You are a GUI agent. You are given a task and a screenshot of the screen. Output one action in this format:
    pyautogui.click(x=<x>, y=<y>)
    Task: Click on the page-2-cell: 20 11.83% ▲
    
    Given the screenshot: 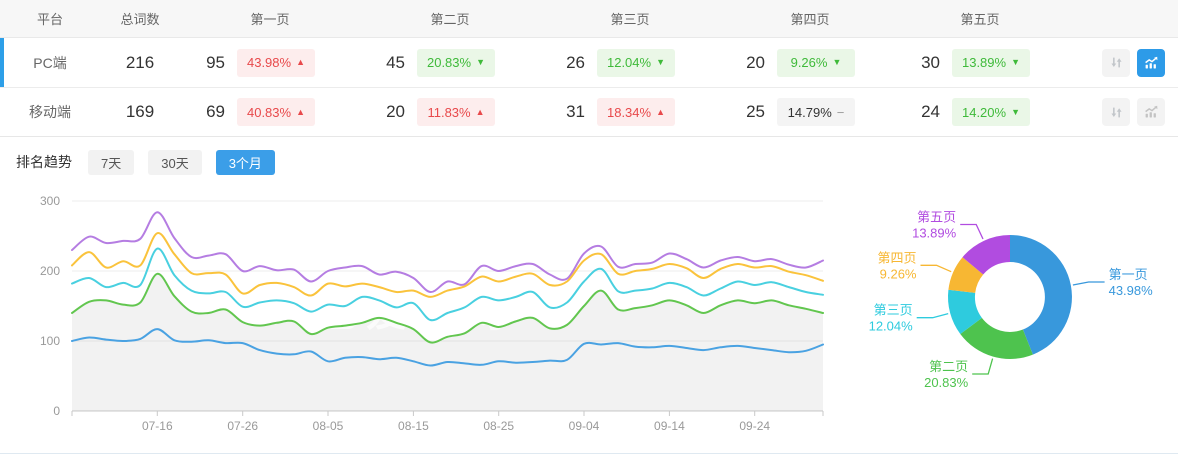 What is the action you would take?
    pyautogui.click(x=450, y=112)
    